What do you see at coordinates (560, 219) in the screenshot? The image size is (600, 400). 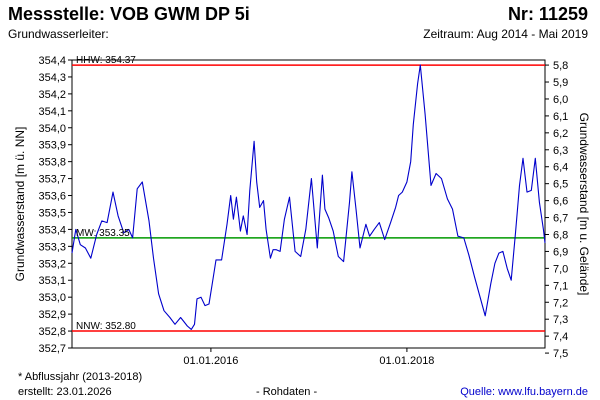 I see `y2-tick-label: 6,7` at bounding box center [560, 219].